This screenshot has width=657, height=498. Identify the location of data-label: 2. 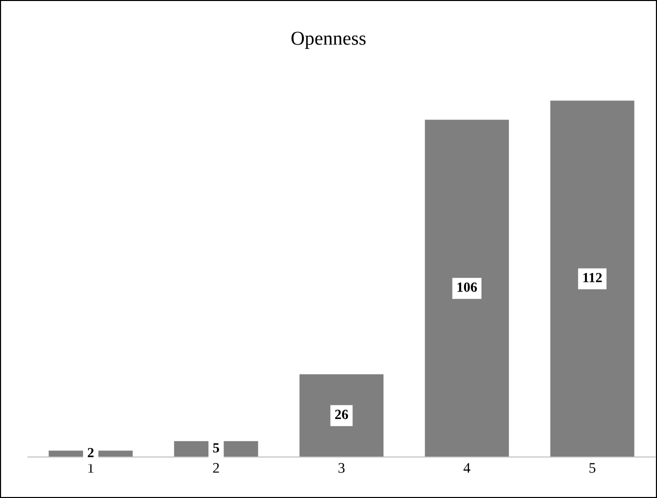
(91, 453).